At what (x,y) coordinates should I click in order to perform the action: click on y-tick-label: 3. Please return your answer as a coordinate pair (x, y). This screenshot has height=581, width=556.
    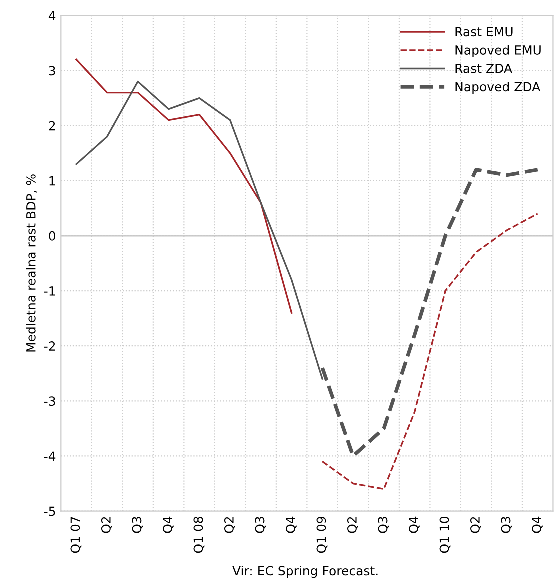
    Looking at the image, I should click on (52, 71).